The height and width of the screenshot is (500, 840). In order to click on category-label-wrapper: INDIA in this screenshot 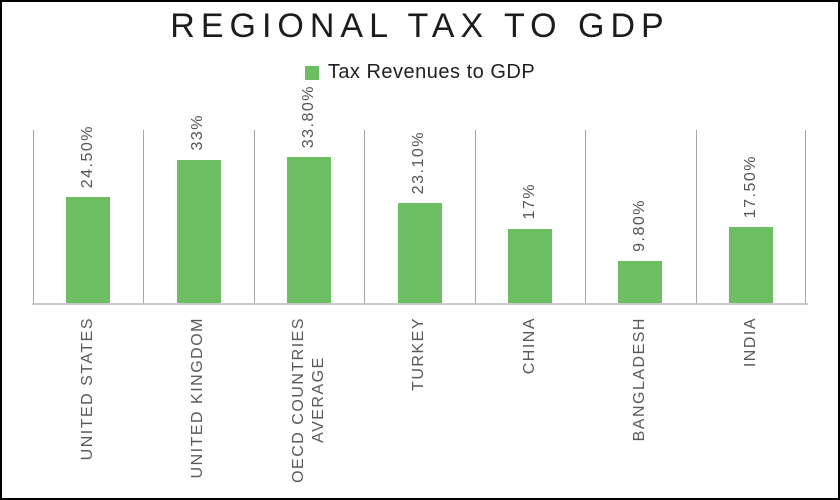, I will do `click(751, 342)`.